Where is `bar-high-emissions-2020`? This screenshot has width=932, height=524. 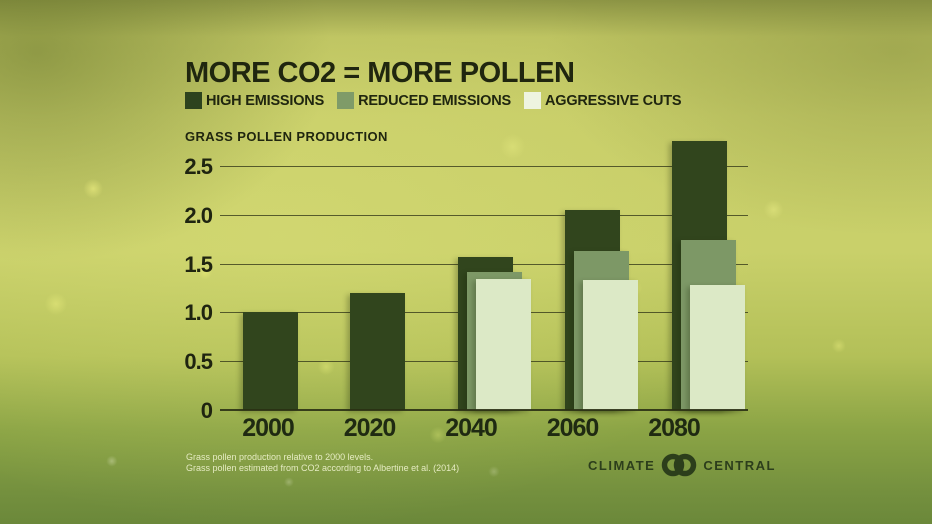 bar-high-emissions-2020 is located at coordinates (378, 351).